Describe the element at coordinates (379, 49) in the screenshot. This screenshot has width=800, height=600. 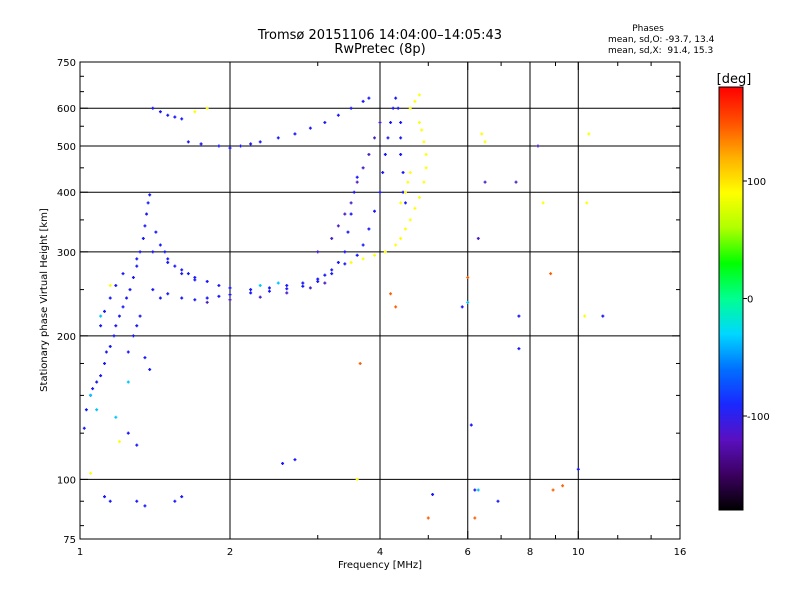
I see `chart-title-line2: RwPretec (8p)` at that location.